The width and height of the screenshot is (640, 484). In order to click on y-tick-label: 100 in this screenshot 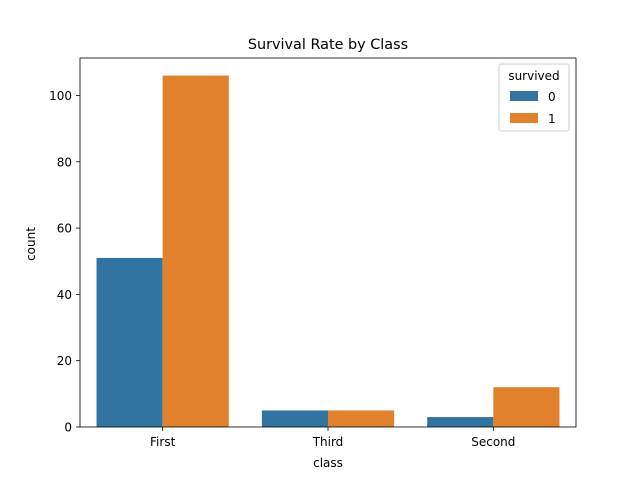, I will do `click(60, 96)`.